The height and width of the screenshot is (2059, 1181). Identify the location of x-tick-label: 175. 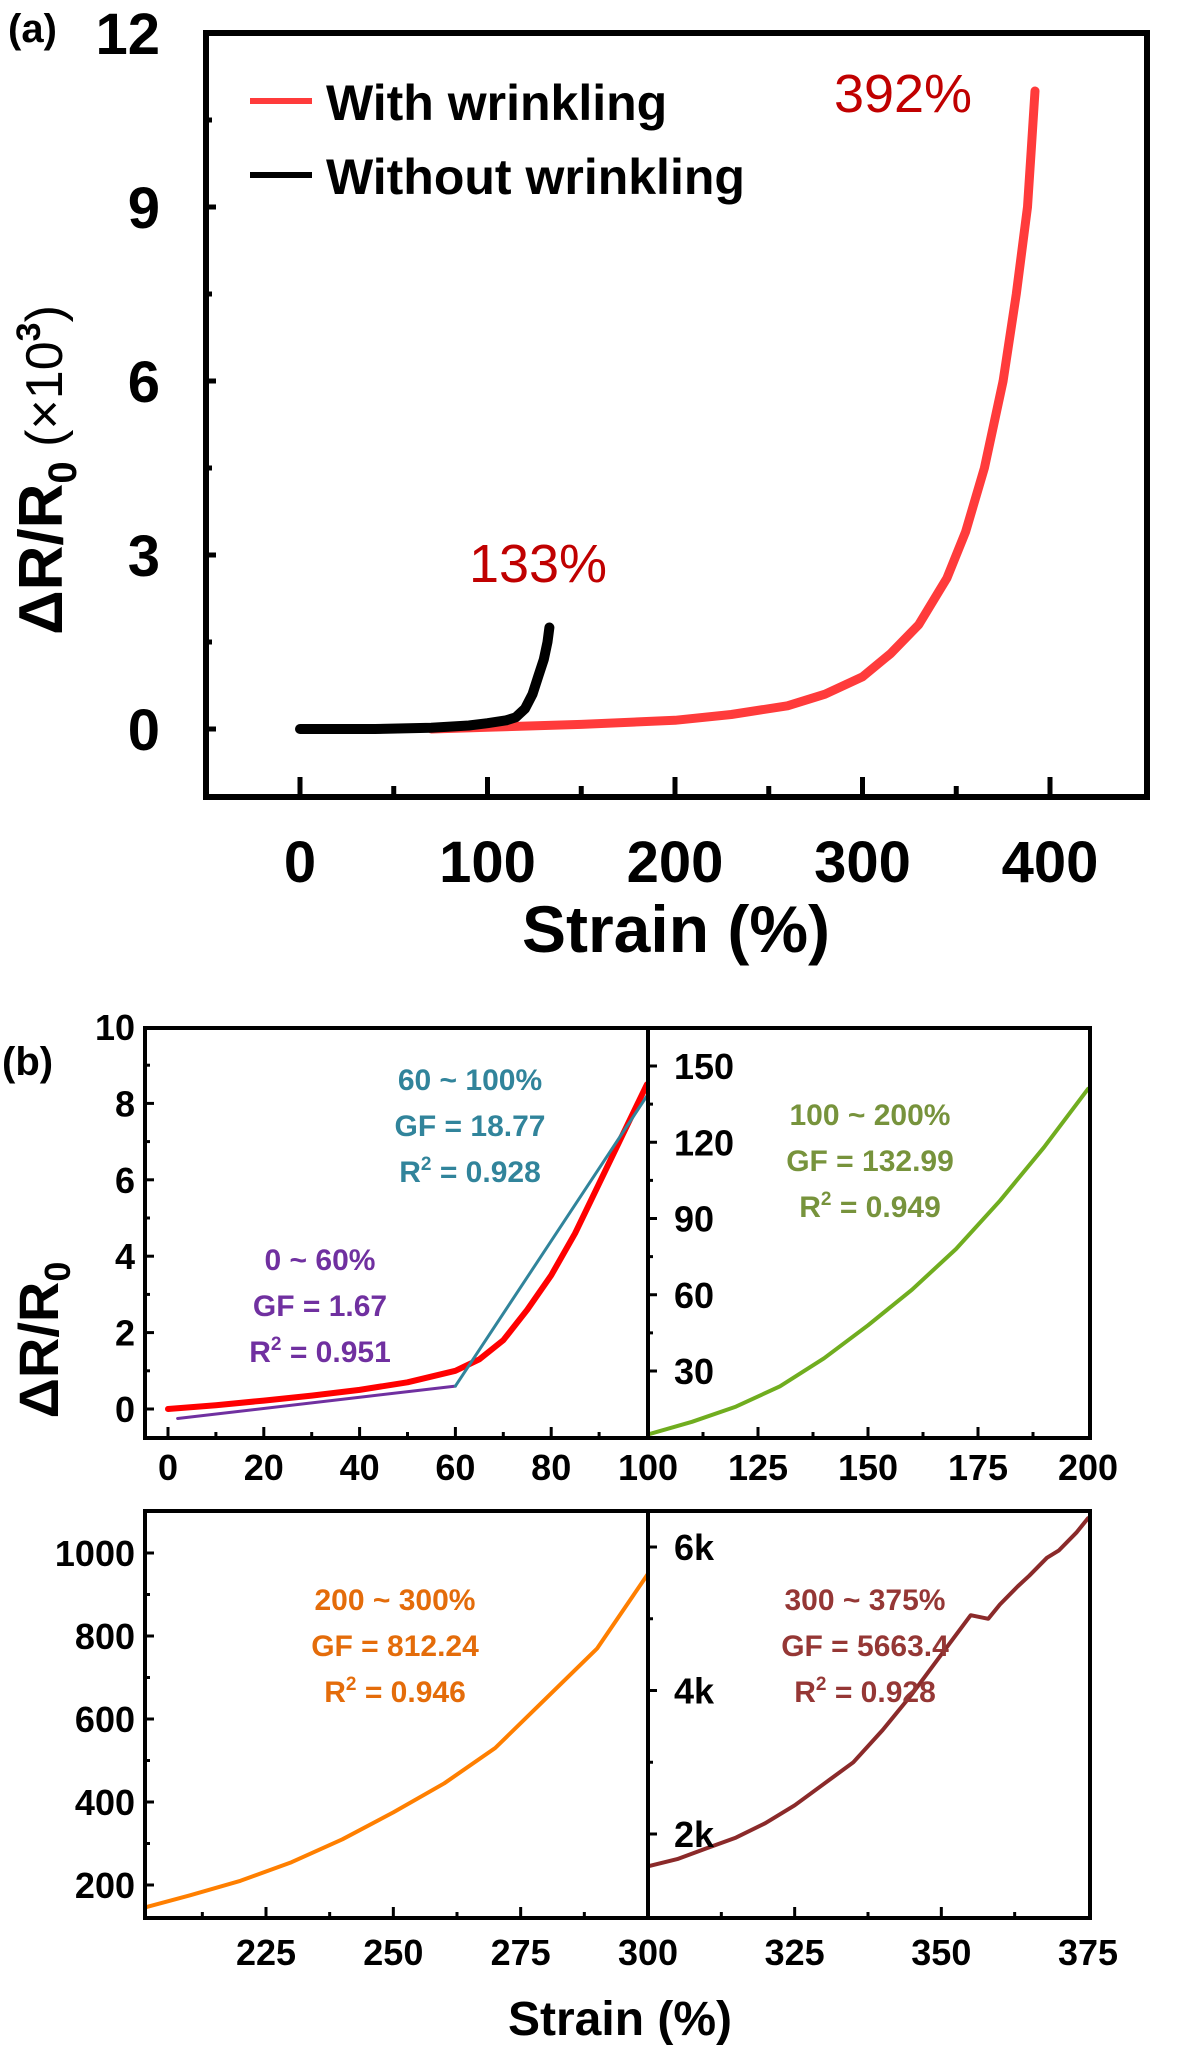
(978, 1467).